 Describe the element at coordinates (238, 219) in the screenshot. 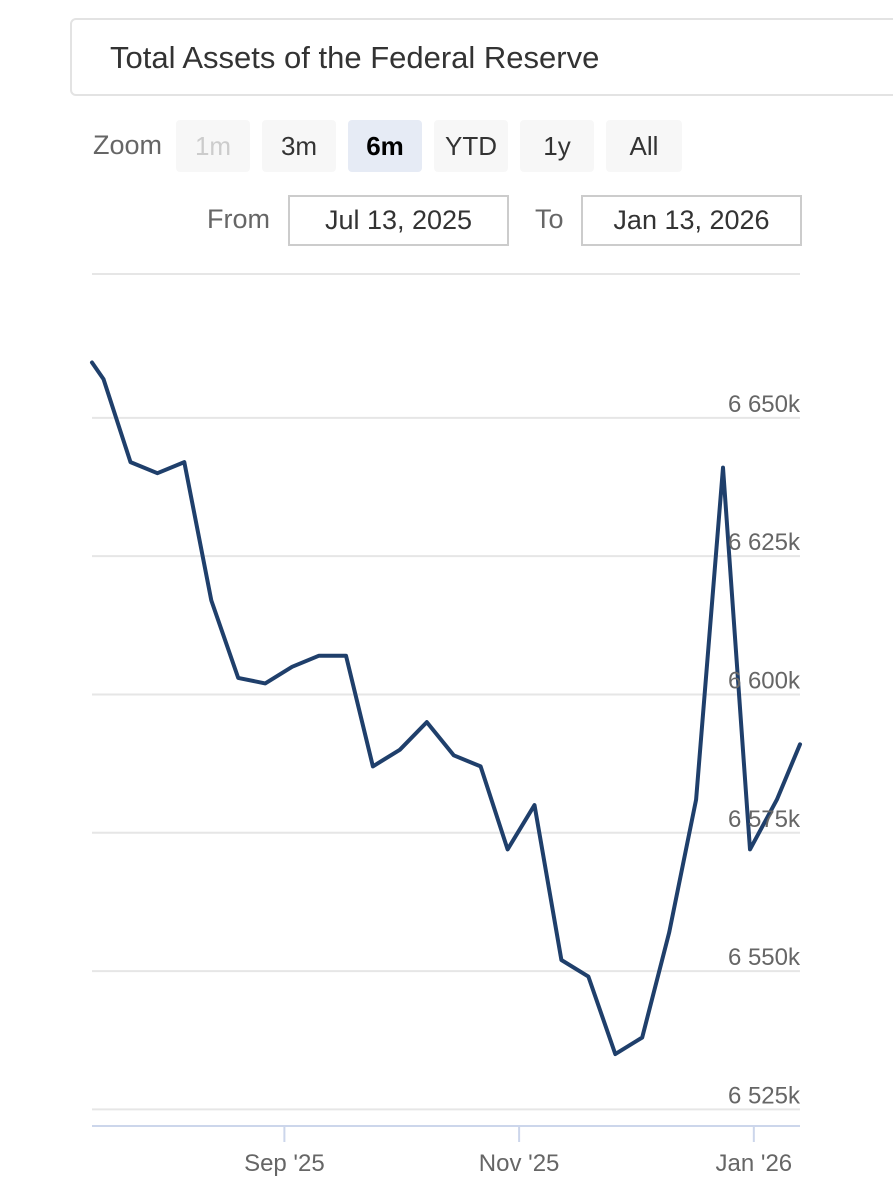

I see `range-from-label: From` at that location.